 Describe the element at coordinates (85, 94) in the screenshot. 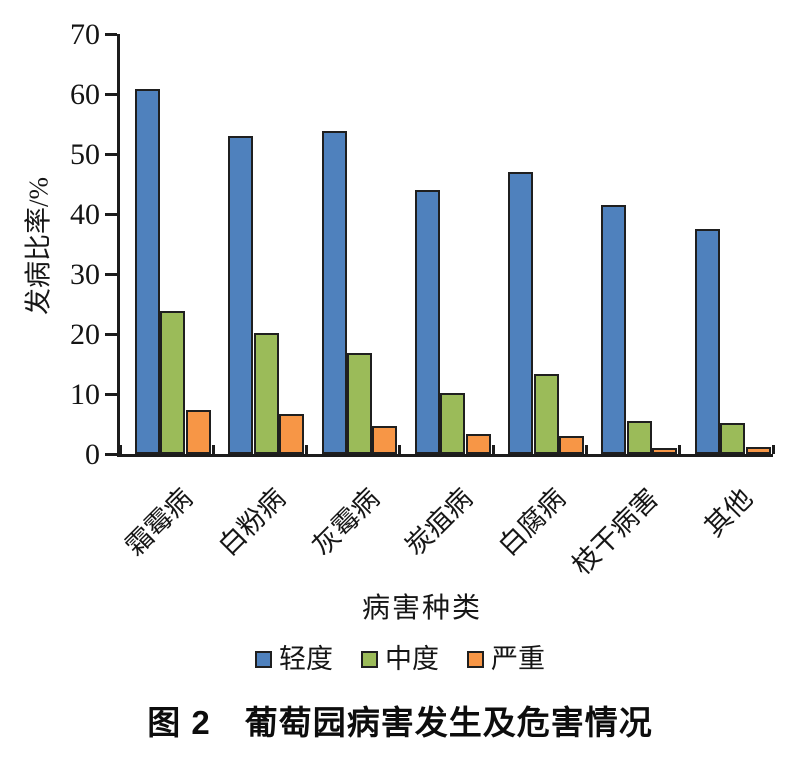

I see `y-tick-label-60: 60` at that location.